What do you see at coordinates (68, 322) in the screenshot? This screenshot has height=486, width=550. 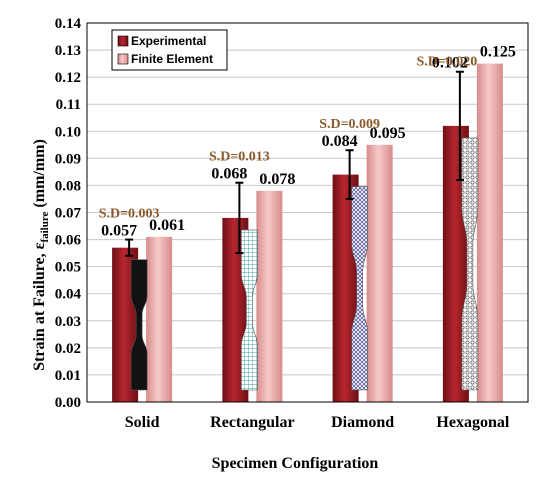 I see `y-tick-label: 0.03` at bounding box center [68, 322].